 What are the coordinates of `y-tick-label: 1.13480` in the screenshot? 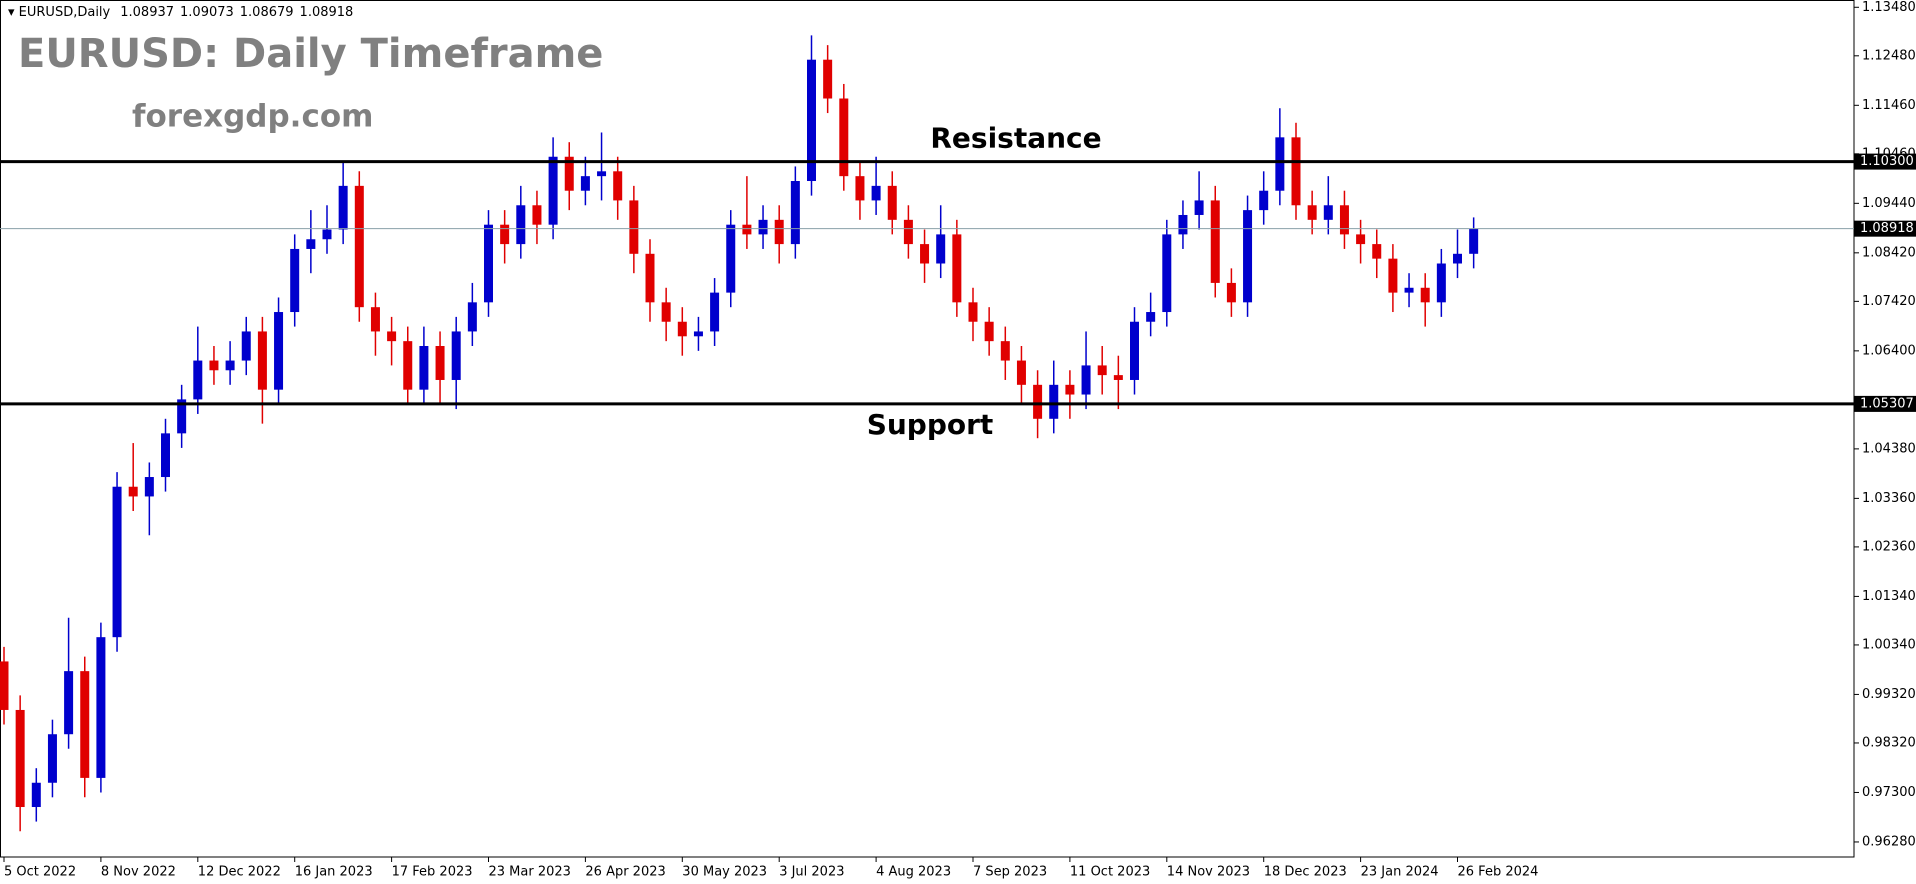 It's located at (1889, 7).